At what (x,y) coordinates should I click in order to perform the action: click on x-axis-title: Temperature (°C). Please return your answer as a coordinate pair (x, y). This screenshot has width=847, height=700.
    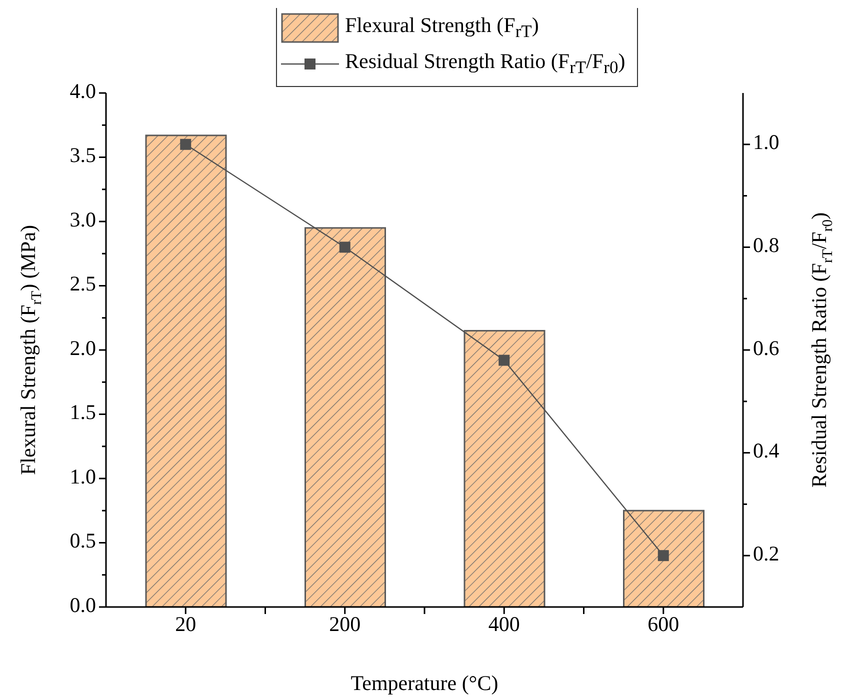
    Looking at the image, I should click on (424, 682).